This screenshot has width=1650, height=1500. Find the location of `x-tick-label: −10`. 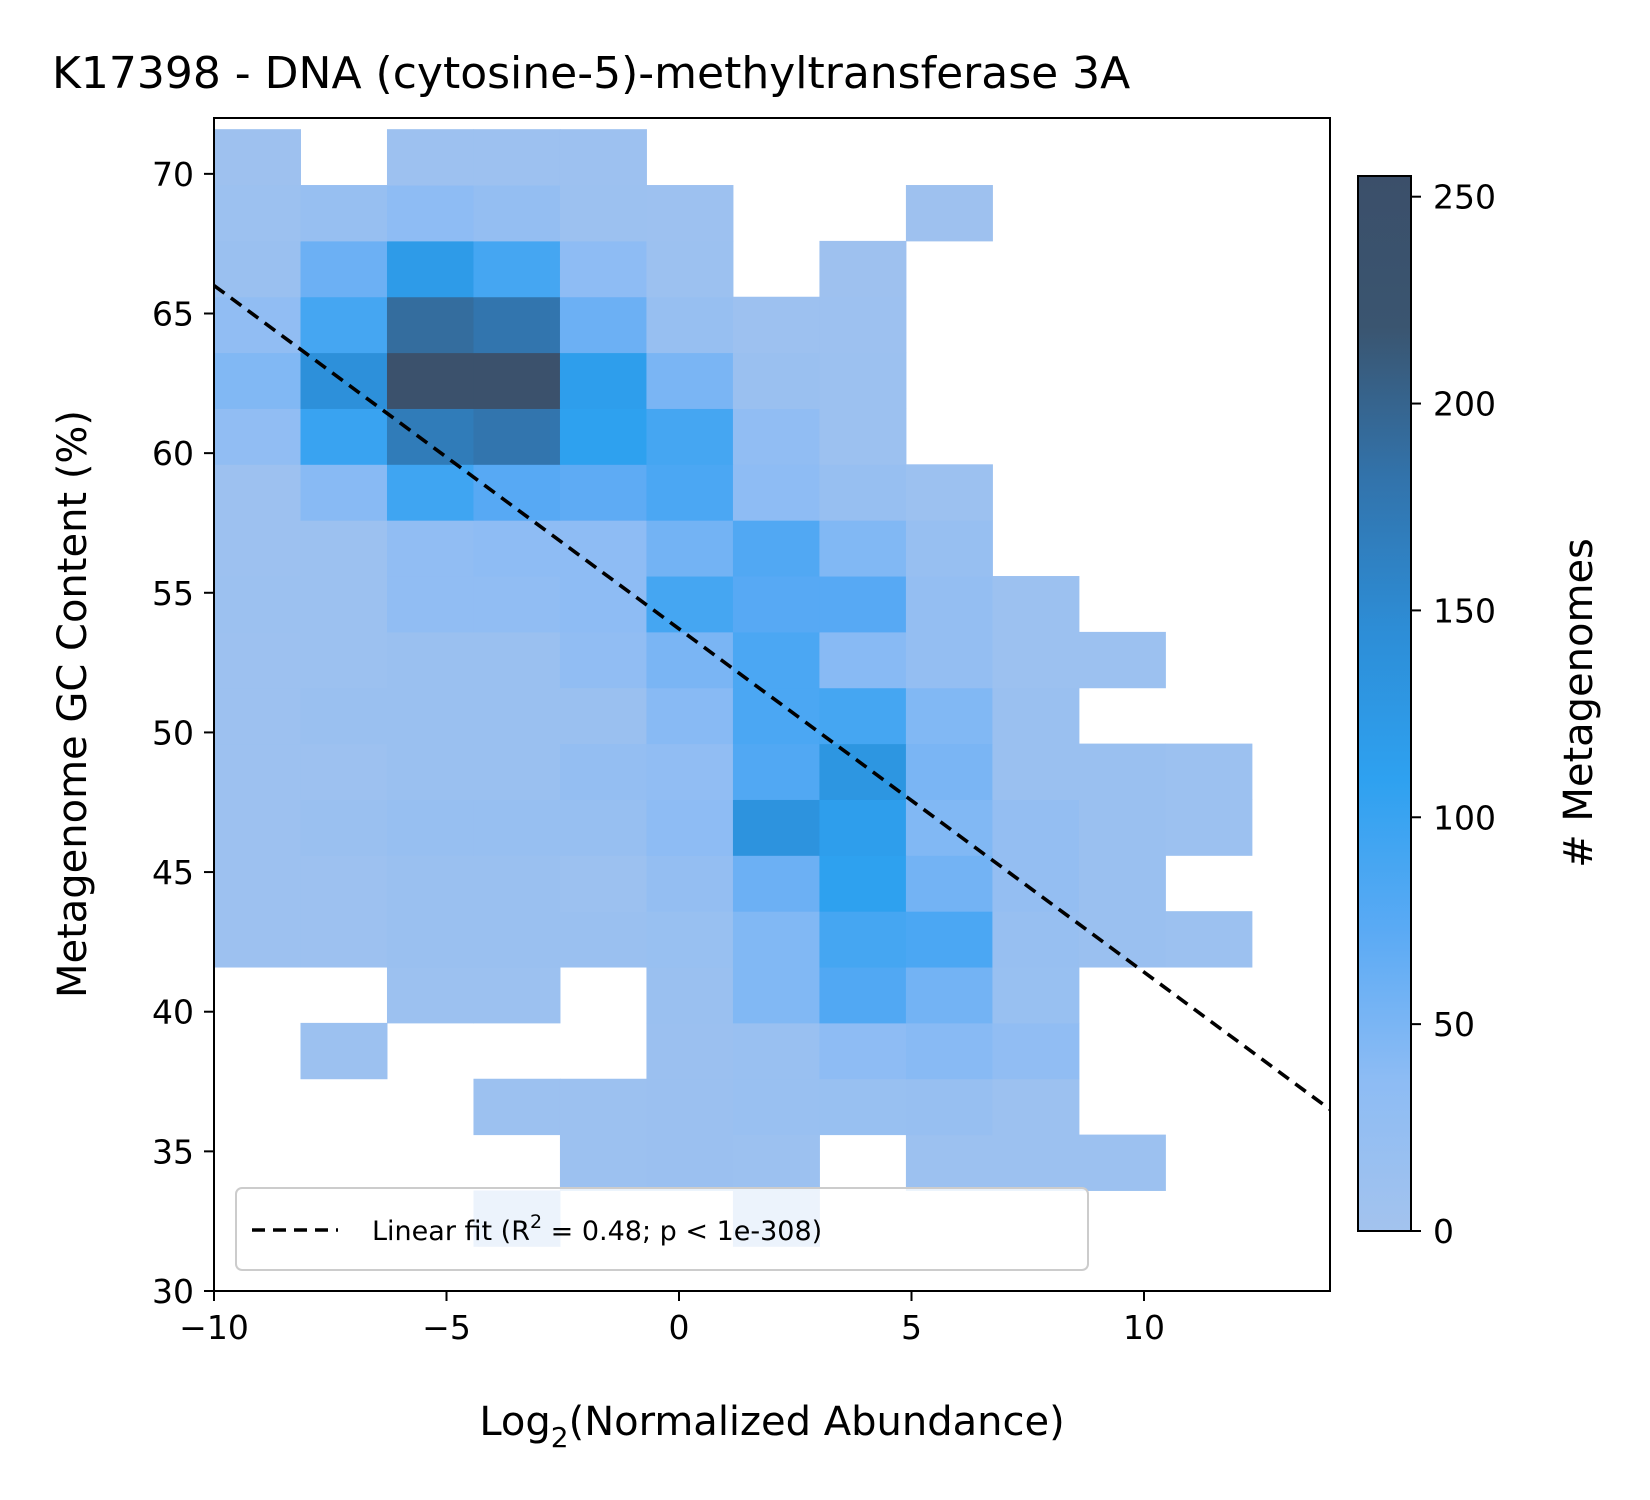

x-tick-label: −10 is located at coordinates (214, 1327).